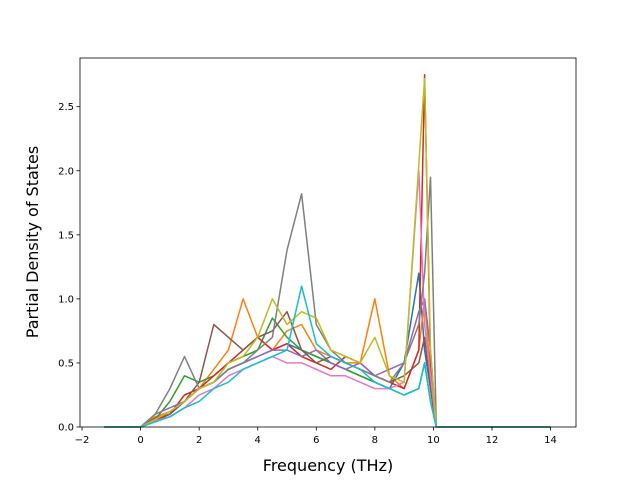 The image size is (640, 480). I want to click on y-tick-label: 2.0, so click(66, 171).